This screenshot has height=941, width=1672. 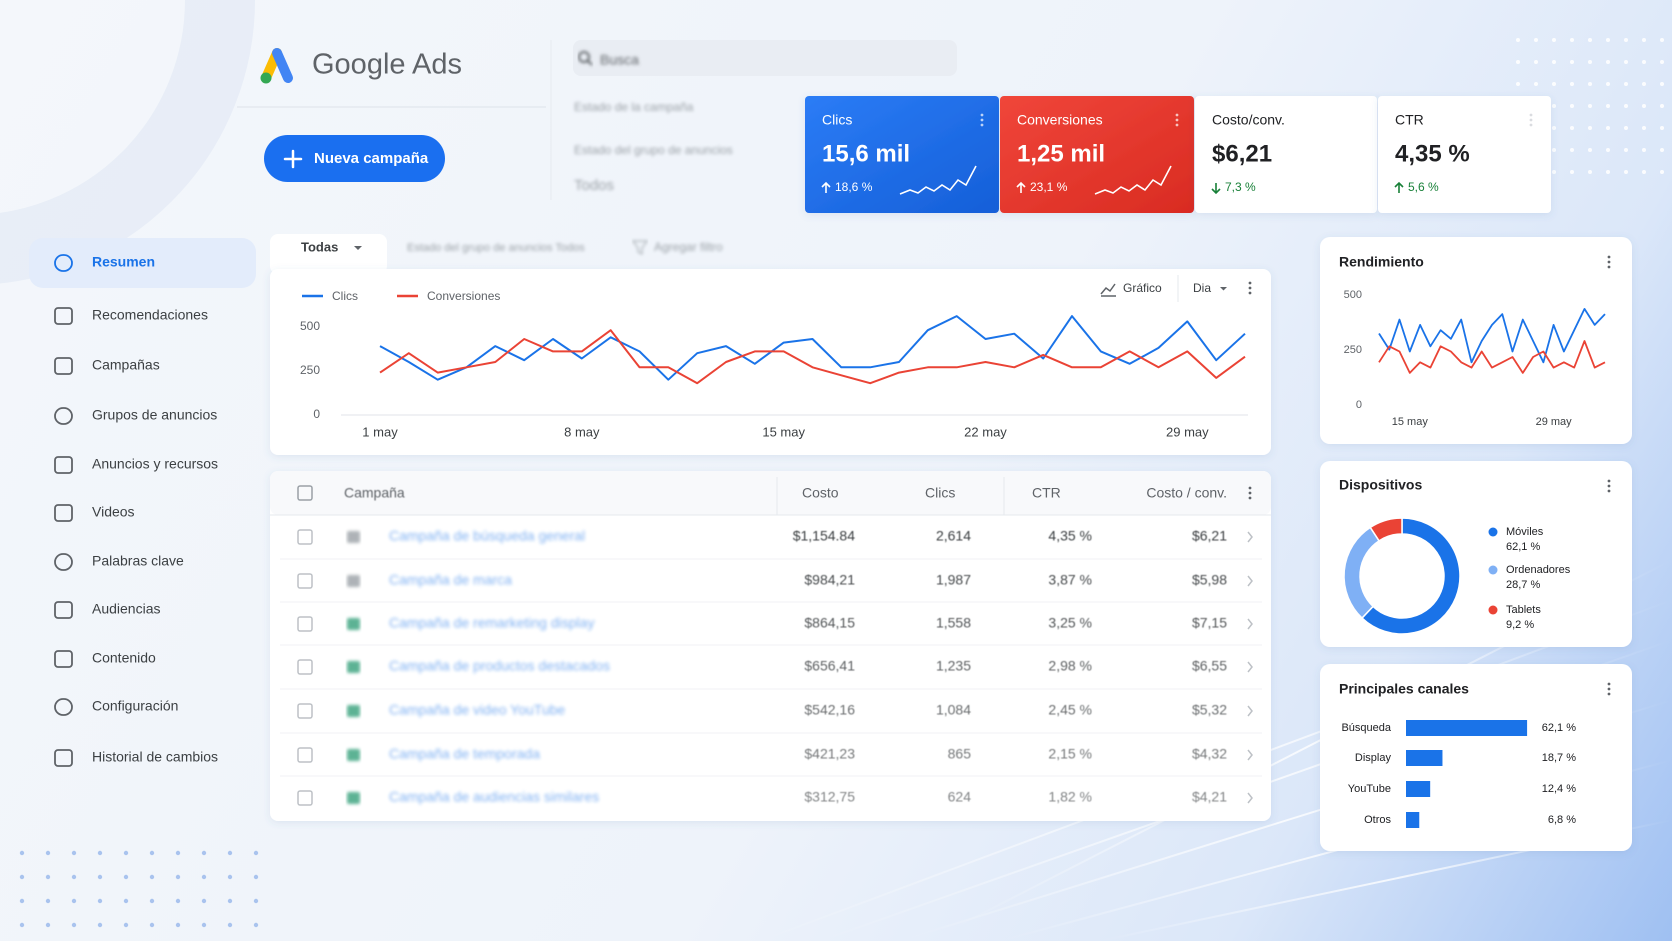 What do you see at coordinates (783, 431) in the screenshot?
I see `x-tick-label: 15 may` at bounding box center [783, 431].